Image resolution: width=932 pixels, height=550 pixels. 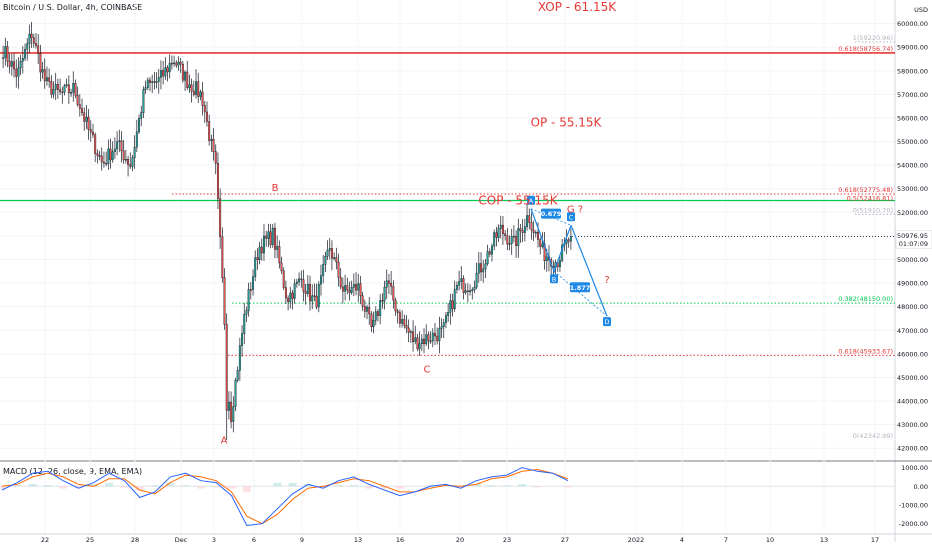 I want to click on pattern-point-label: B, so click(x=554, y=279).